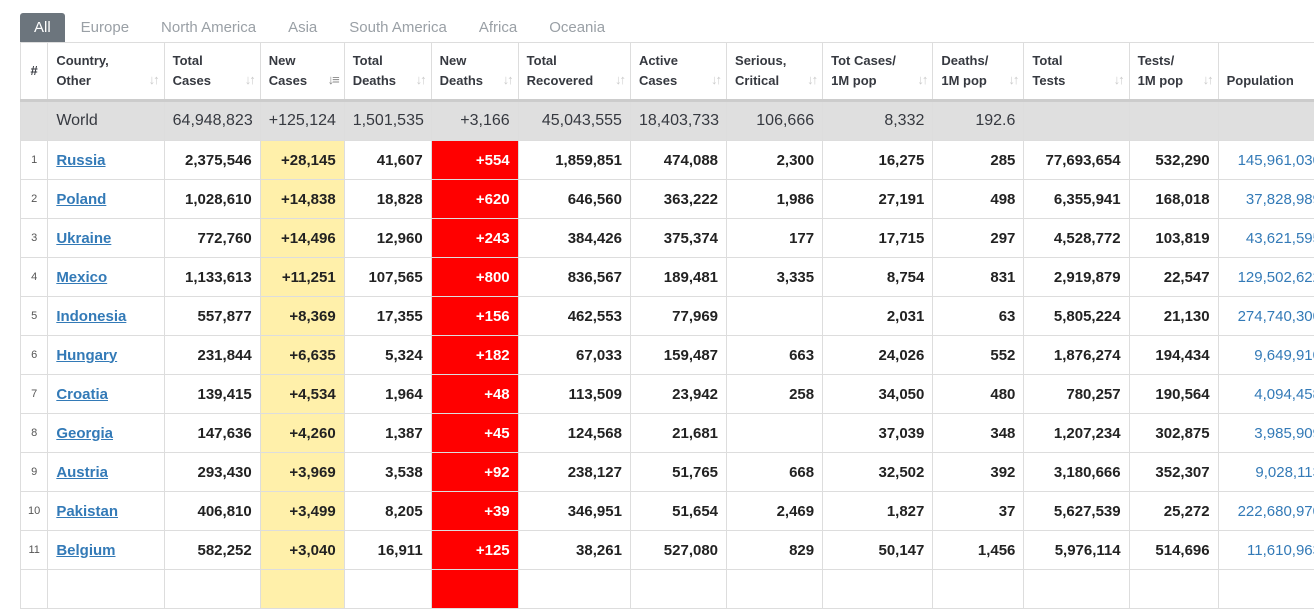  I want to click on cell-tests-per-1m: 514,696, so click(1173, 550).